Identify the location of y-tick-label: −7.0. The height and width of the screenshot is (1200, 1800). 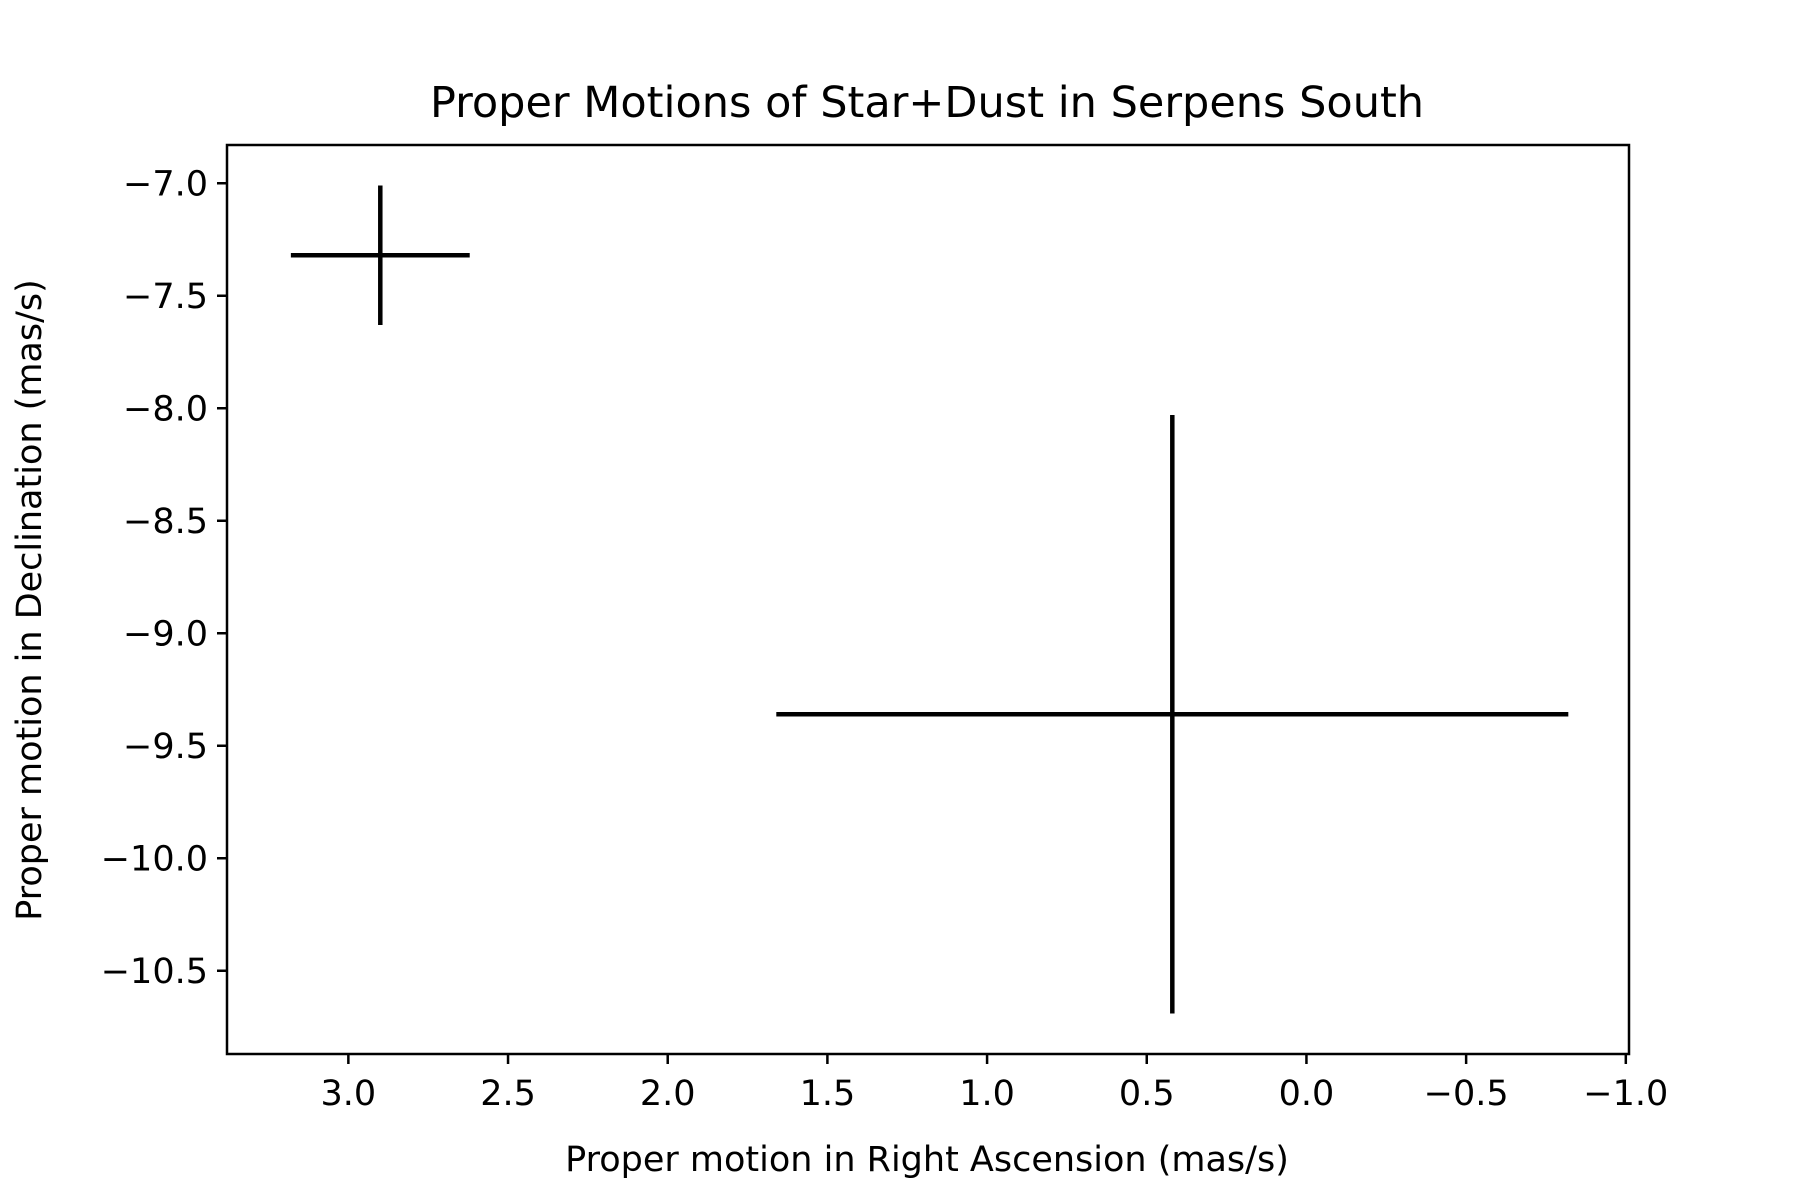
(165, 184).